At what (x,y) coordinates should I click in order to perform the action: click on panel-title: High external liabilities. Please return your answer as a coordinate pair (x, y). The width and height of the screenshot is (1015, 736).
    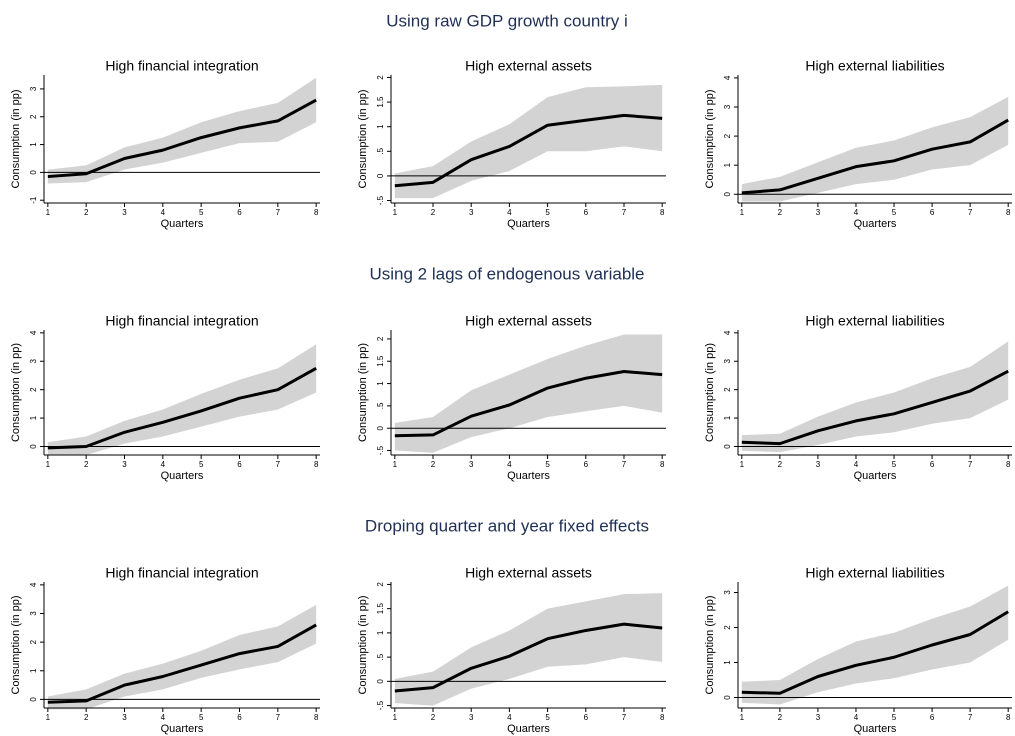
    Looking at the image, I should click on (874, 66).